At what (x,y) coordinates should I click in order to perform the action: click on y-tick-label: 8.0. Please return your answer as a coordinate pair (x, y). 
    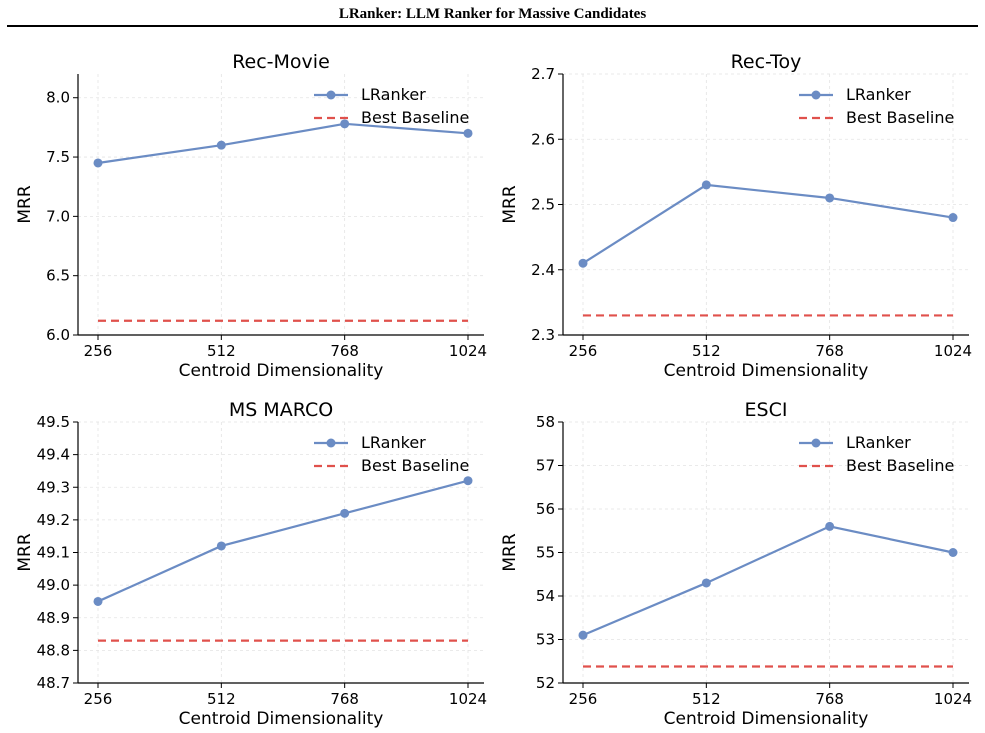
    Looking at the image, I should click on (58, 98).